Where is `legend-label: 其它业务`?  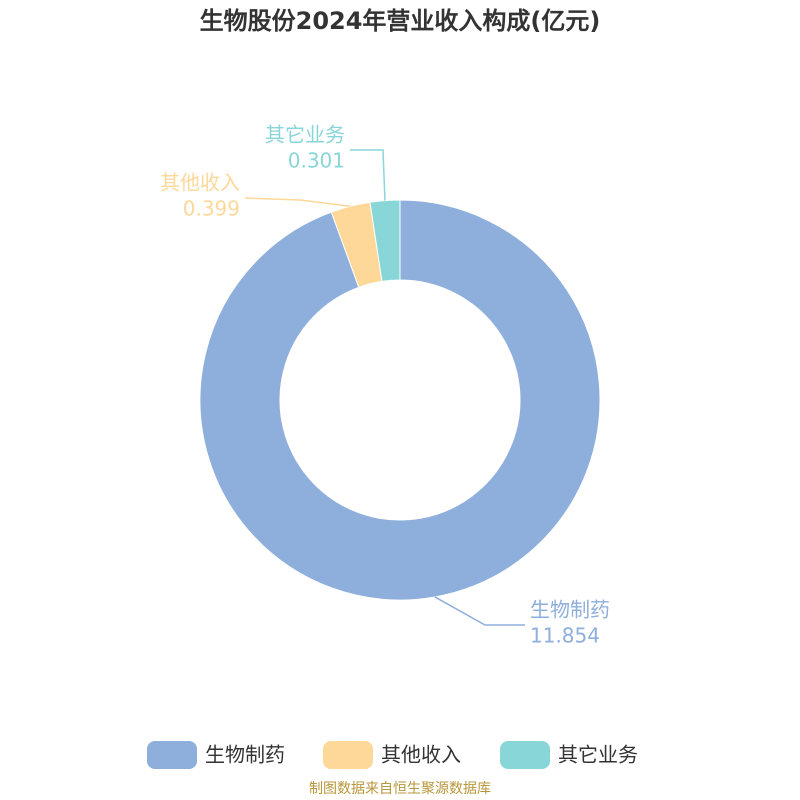
legend-label: 其它业务 is located at coordinates (598, 755).